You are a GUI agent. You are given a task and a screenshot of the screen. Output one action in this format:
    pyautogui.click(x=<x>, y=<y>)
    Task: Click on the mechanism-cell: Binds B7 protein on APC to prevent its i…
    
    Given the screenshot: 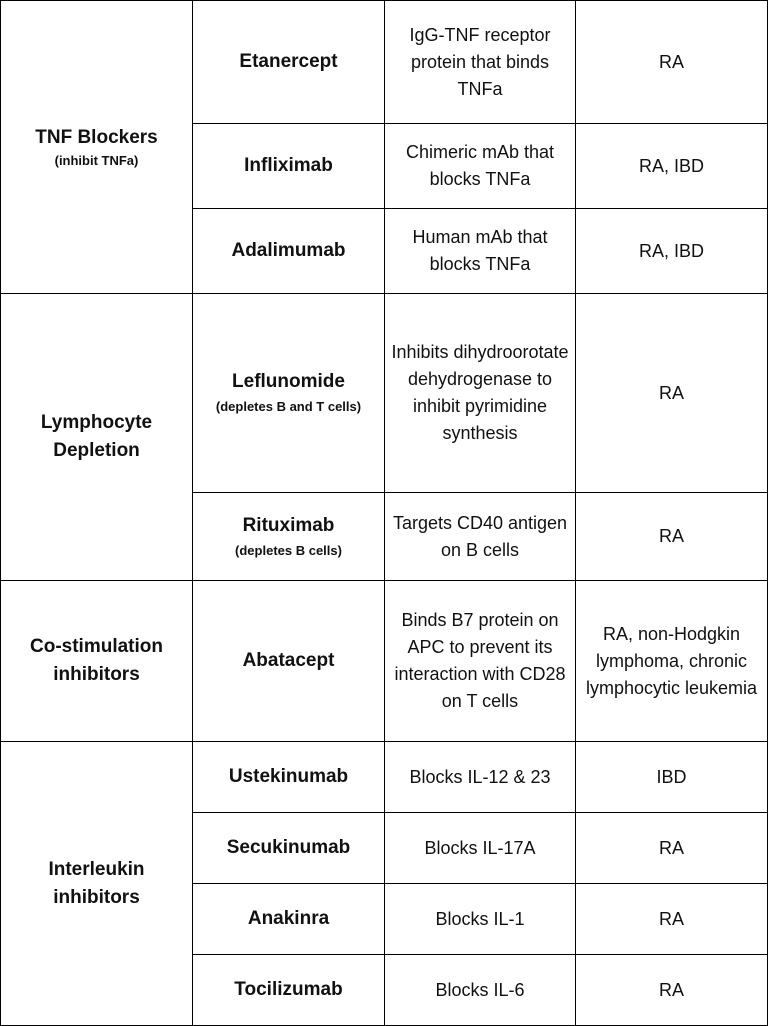 What is the action you would take?
    pyautogui.click(x=480, y=661)
    